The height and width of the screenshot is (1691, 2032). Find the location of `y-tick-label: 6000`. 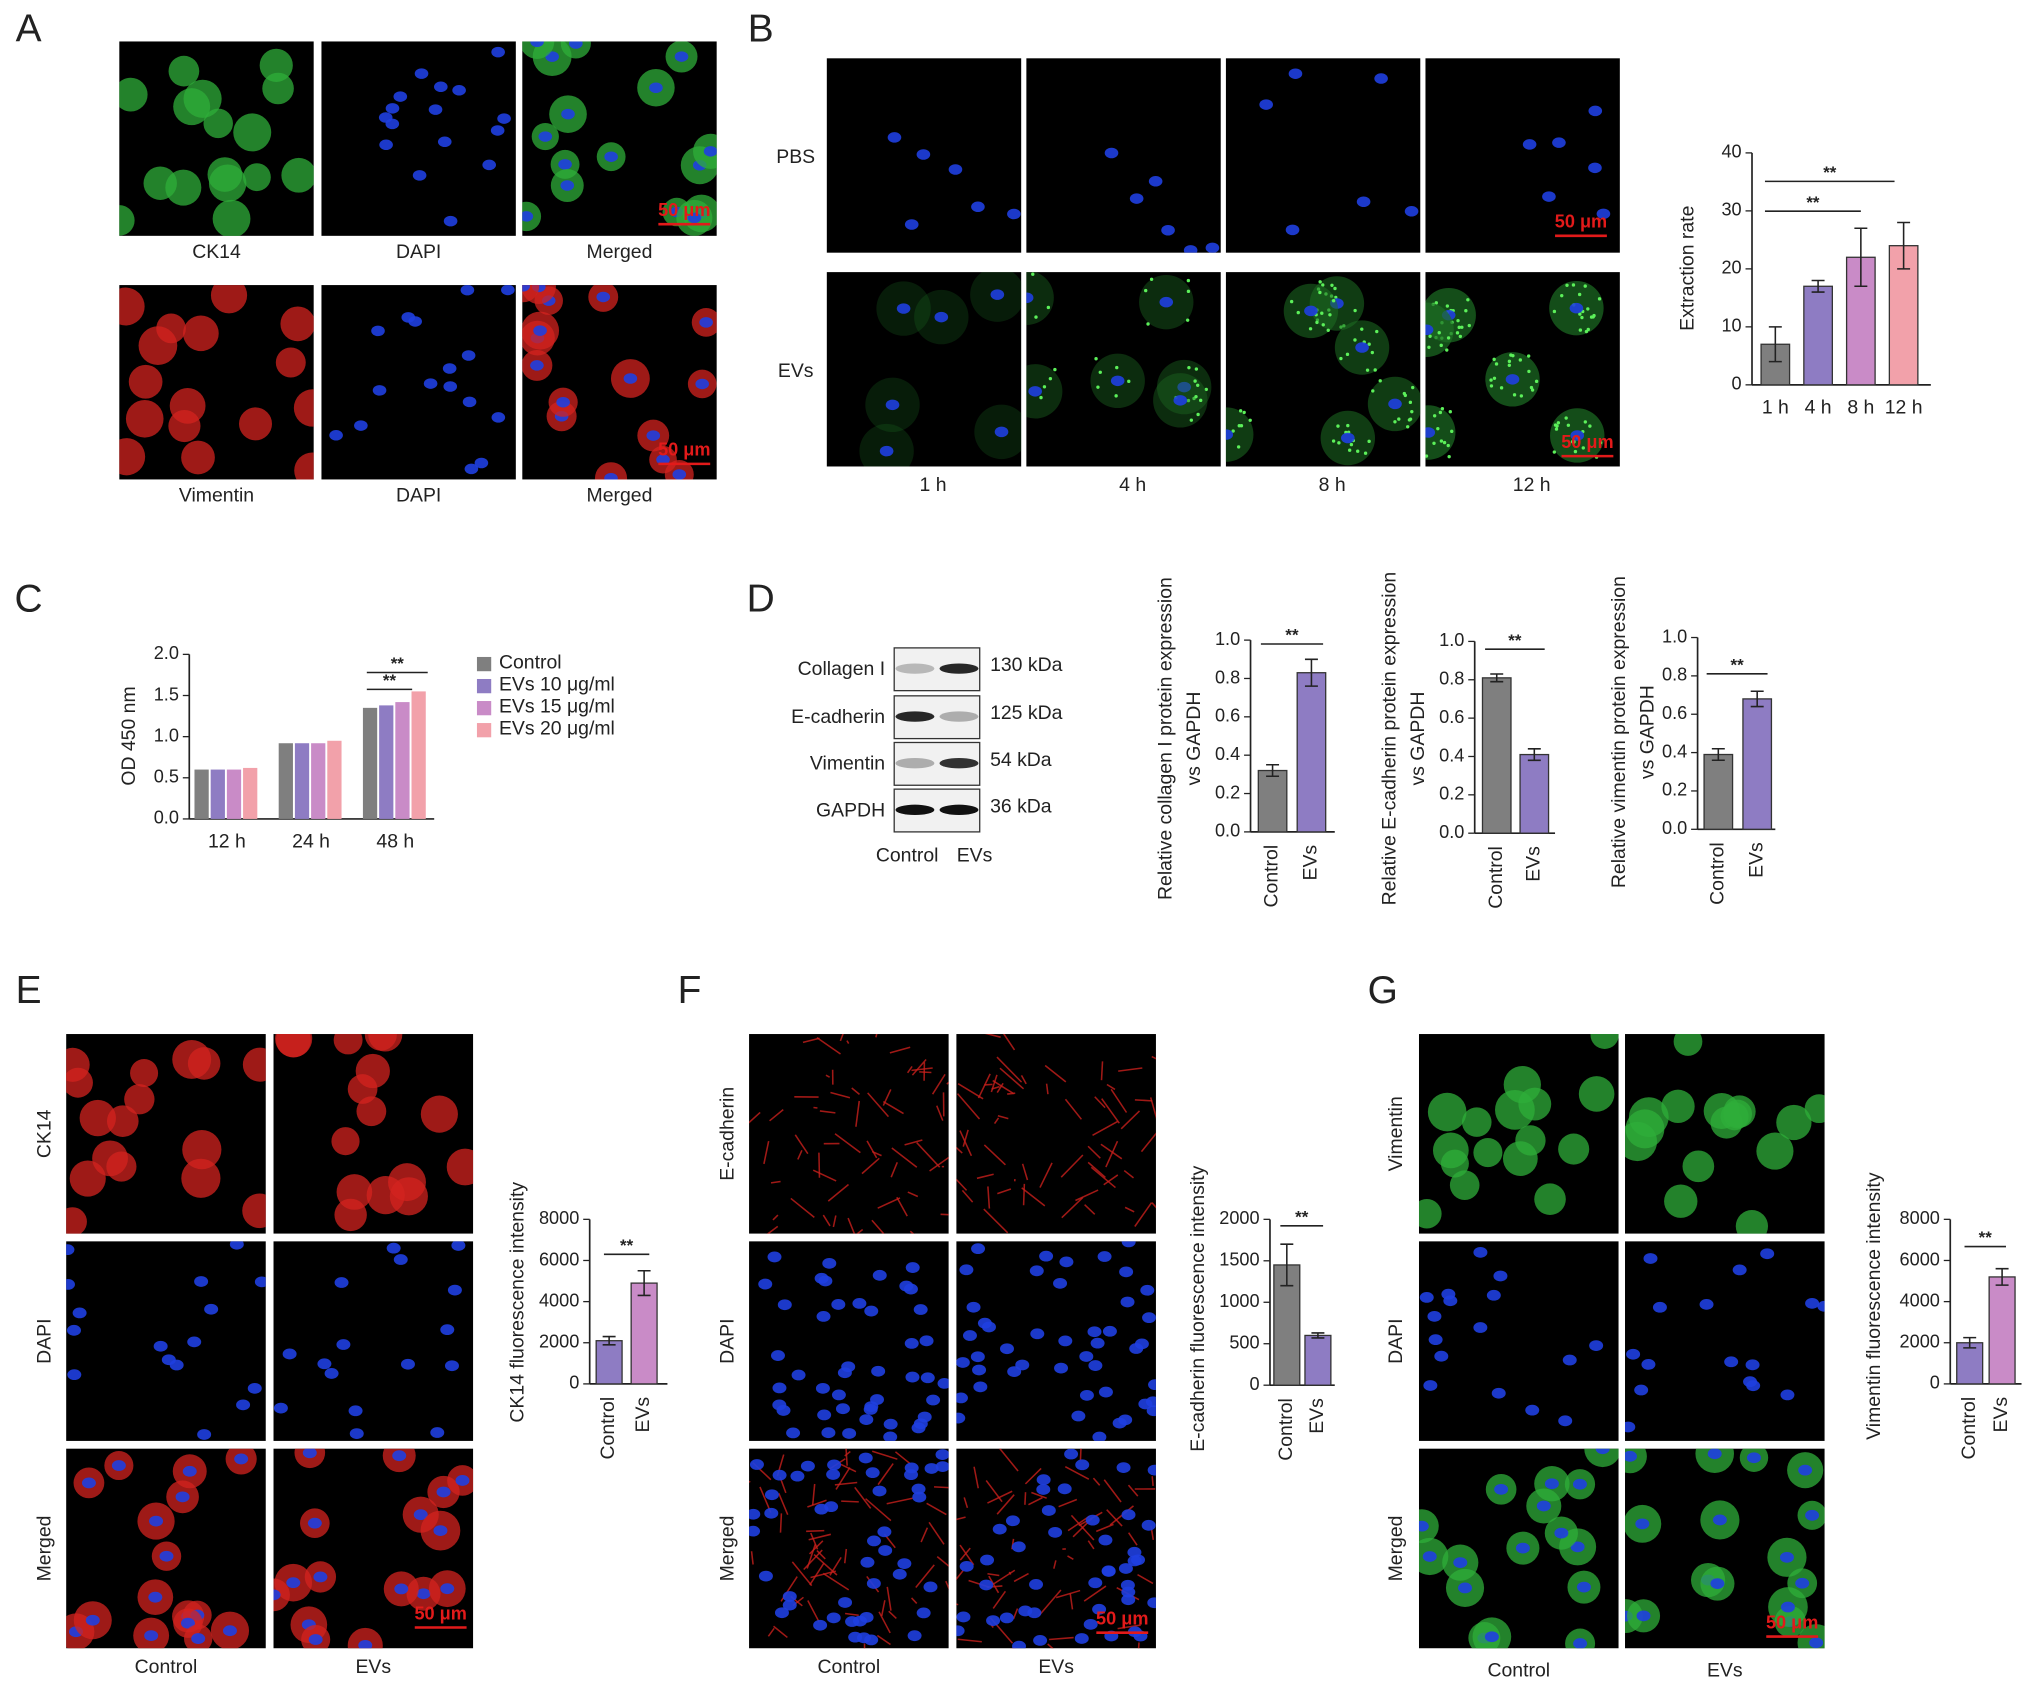

y-tick-label: 6000 is located at coordinates (559, 1259).